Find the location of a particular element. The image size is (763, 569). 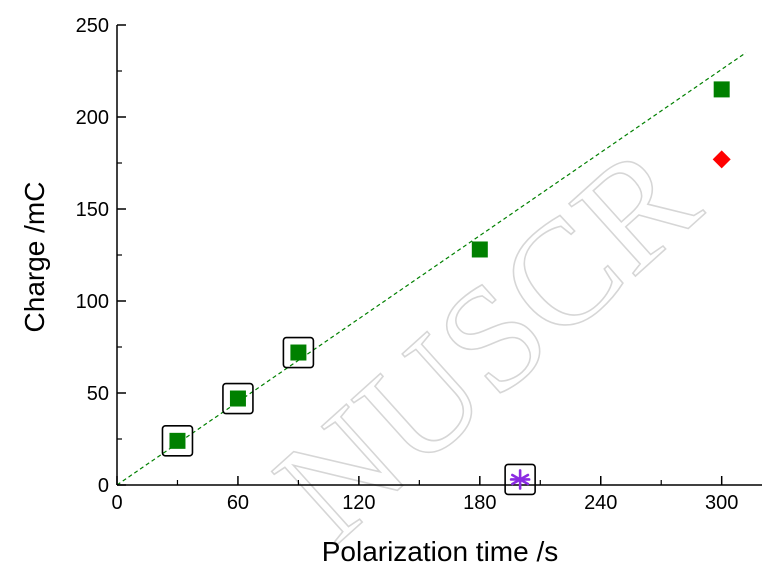

diamond-point is located at coordinates (721, 159).